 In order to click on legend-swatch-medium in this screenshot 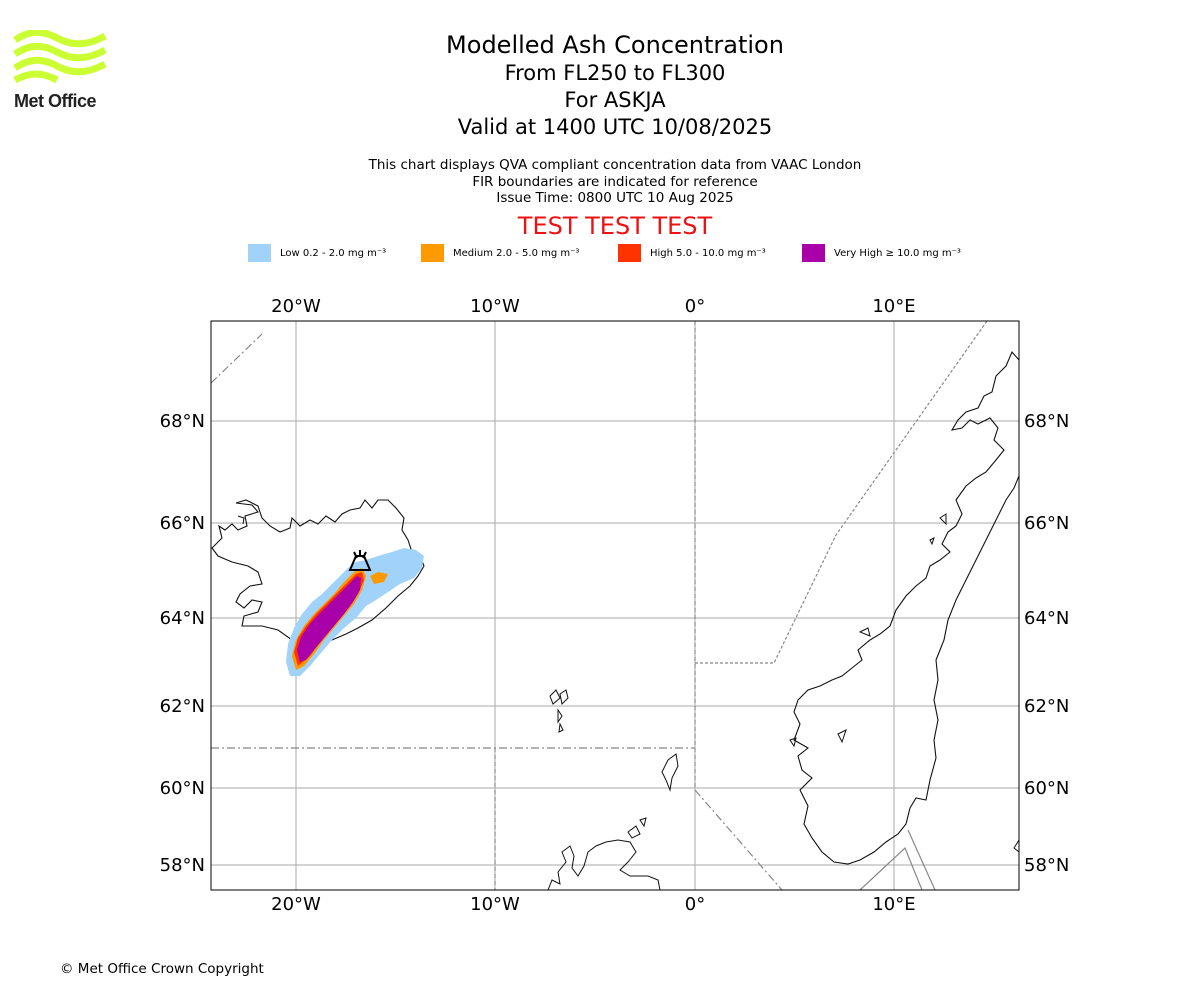, I will do `click(432, 253)`.